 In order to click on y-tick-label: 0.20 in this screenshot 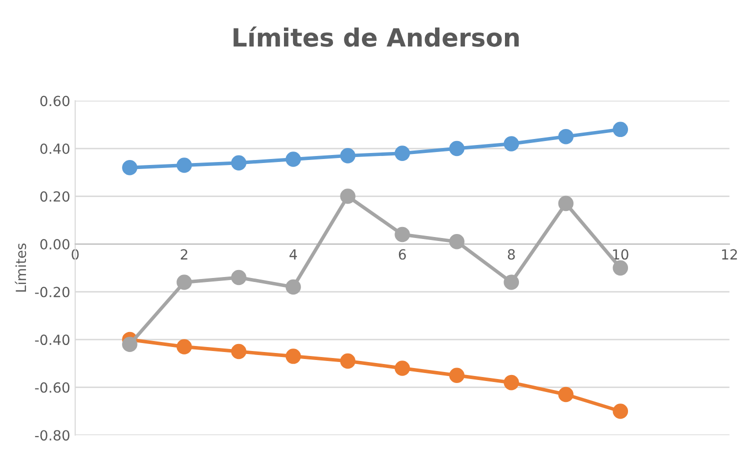, I will do `click(55, 196)`.